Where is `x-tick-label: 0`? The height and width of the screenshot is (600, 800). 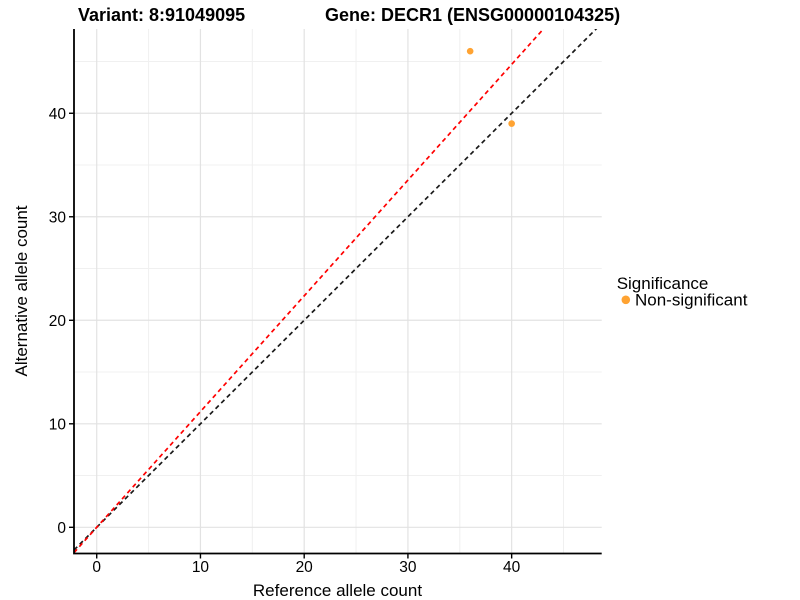 x-tick-label: 0 is located at coordinates (96, 567).